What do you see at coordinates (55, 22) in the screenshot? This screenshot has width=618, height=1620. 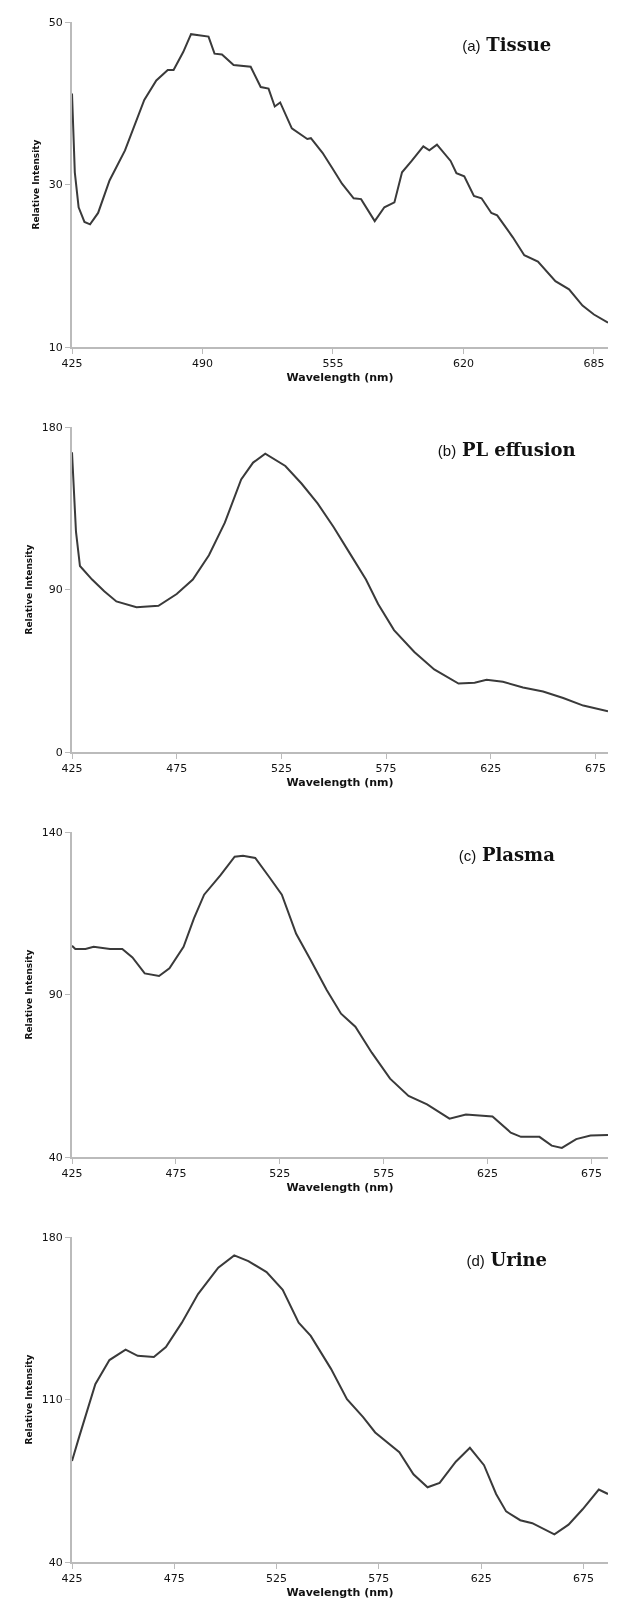 I see `y-tick-label: 50` at bounding box center [55, 22].